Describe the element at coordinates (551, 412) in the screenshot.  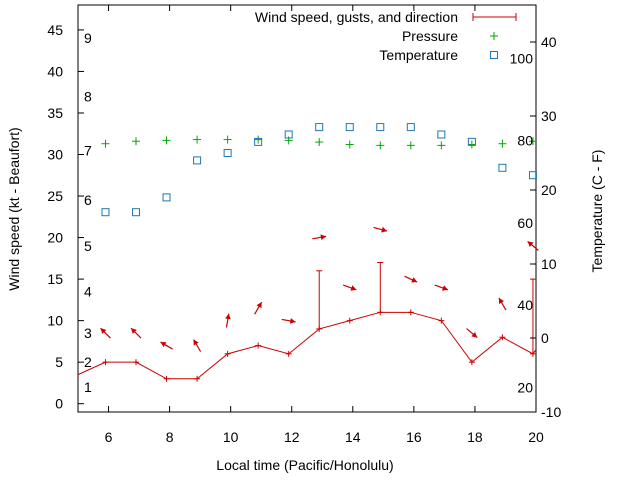
I see `y-right-tick-label: -10` at that location.